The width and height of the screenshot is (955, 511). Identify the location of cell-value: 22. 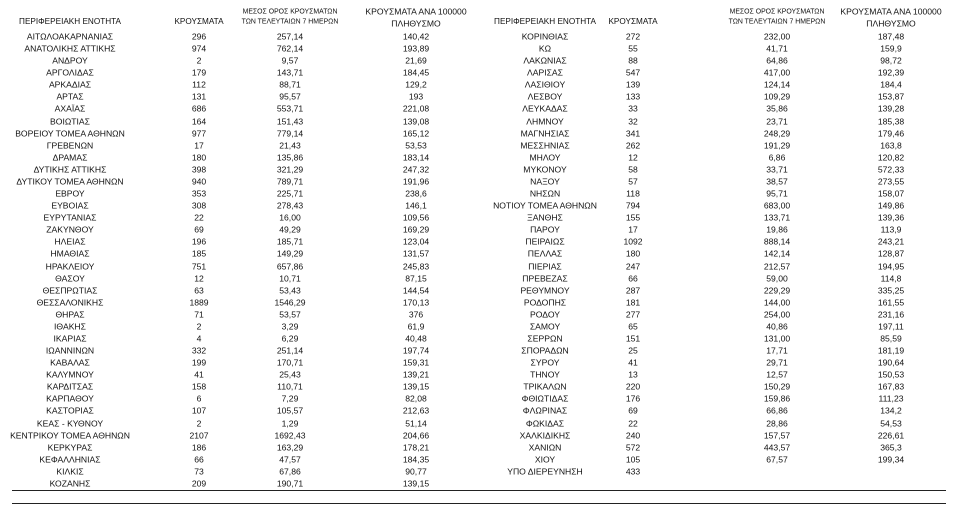
(199, 217).